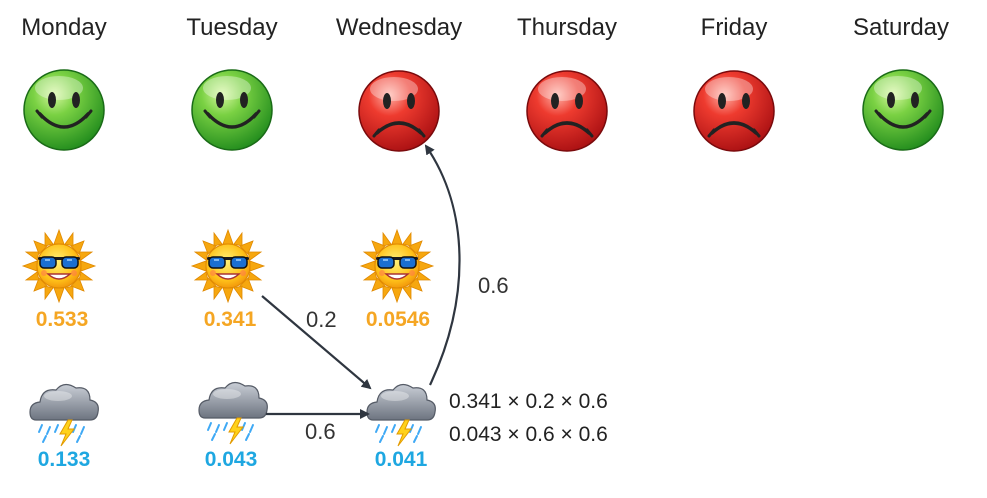  I want to click on calculation-line-1: 0.341 × 0.2 × 0.6, so click(528, 401).